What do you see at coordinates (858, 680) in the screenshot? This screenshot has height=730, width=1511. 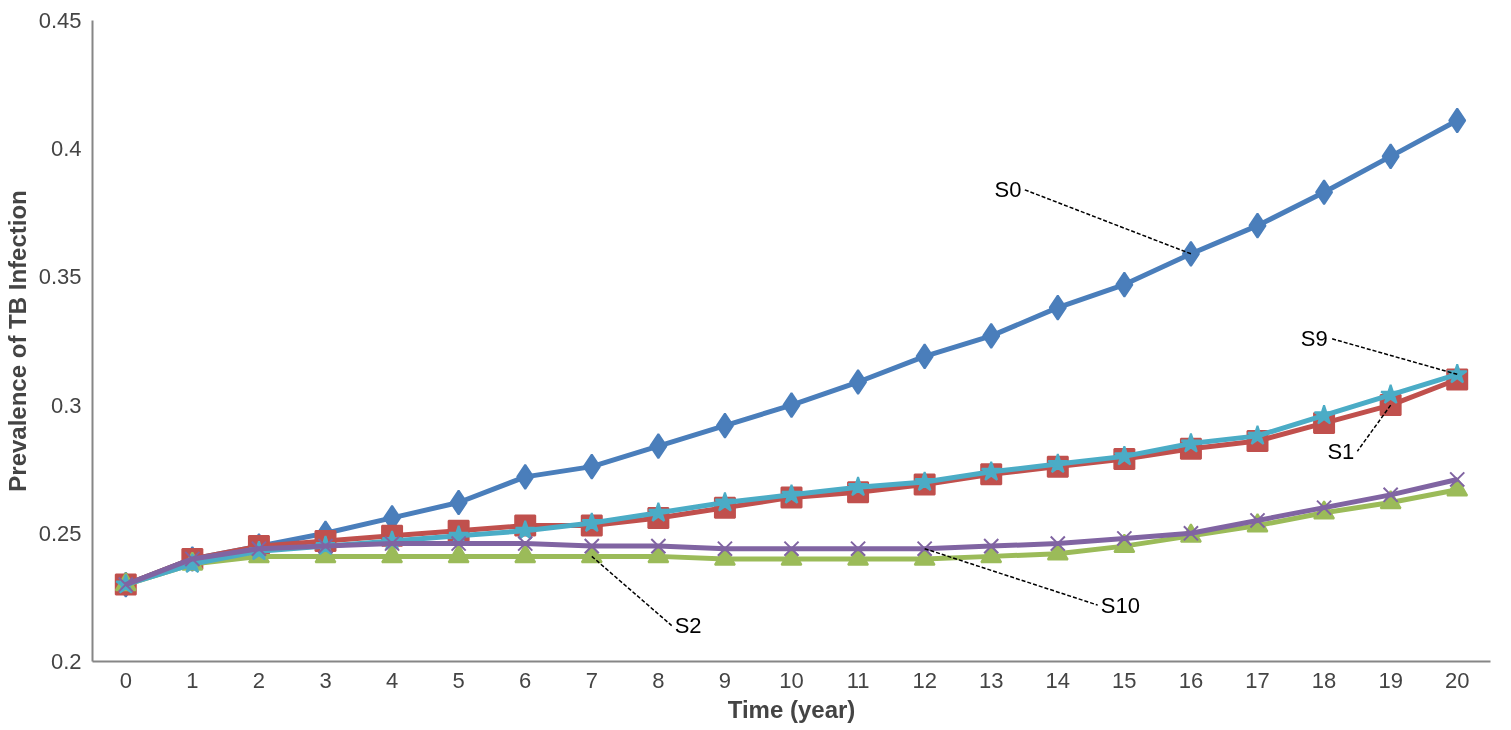 I see `x-tick-label: 11` at bounding box center [858, 680].